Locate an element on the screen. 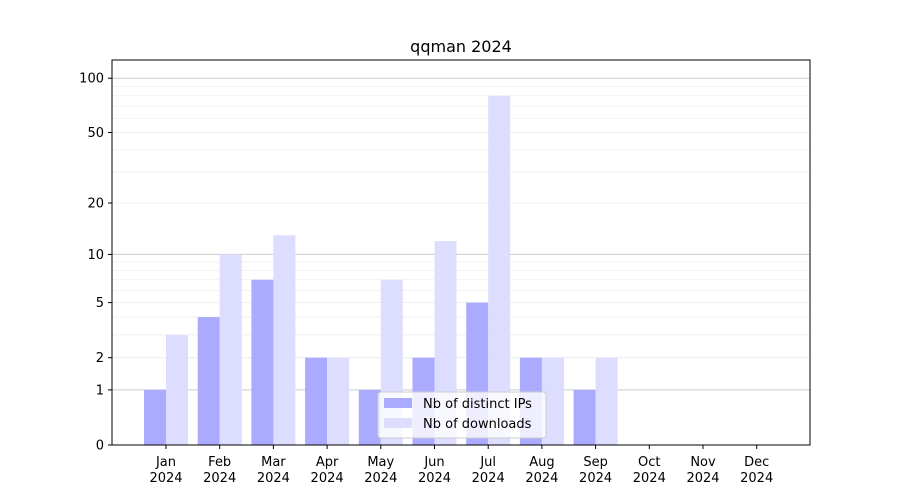 This screenshot has height=504, width=900. x-tick-label-month: Nov is located at coordinates (703, 462).